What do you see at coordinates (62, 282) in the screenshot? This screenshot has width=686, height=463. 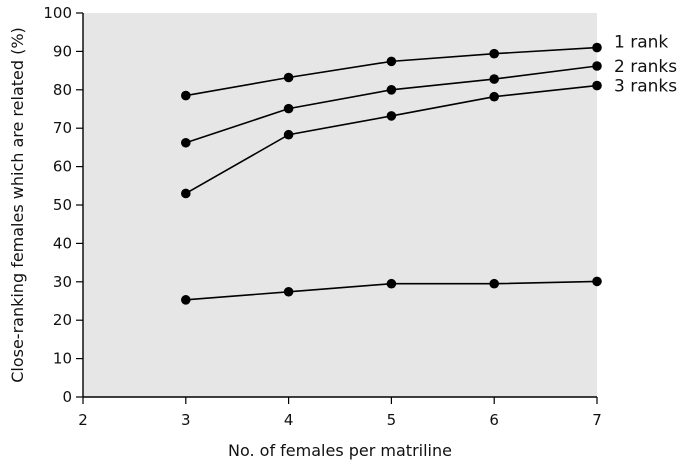 I see `y-tick-label: 30` at bounding box center [62, 282].